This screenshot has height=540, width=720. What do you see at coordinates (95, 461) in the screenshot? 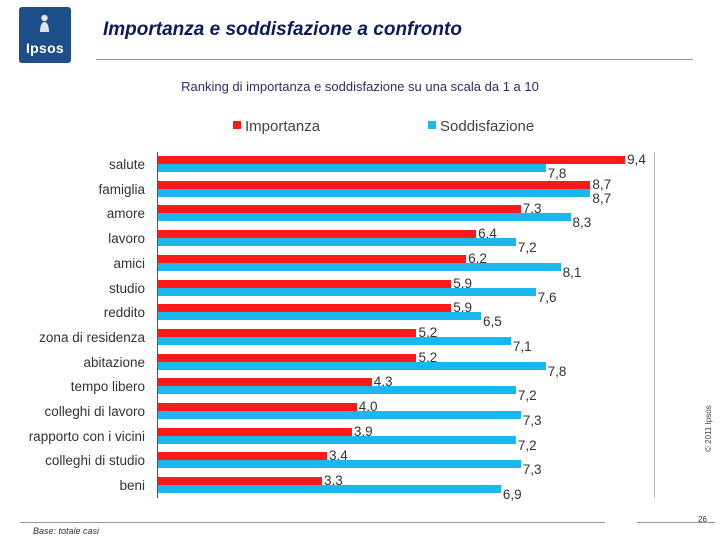
I see `category-label: colleghi di studio` at bounding box center [95, 461].